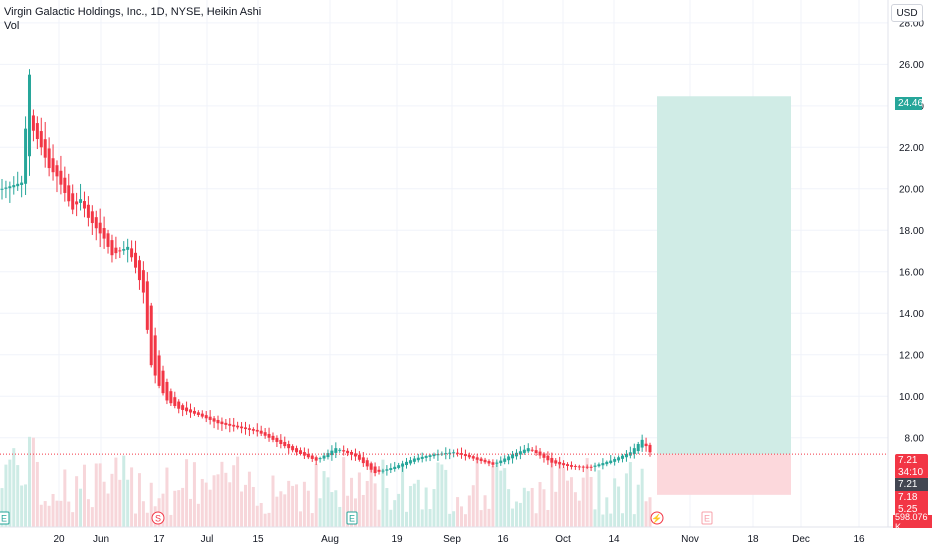 The width and height of the screenshot is (932, 550). I want to click on currency-button: USD, so click(907, 13).